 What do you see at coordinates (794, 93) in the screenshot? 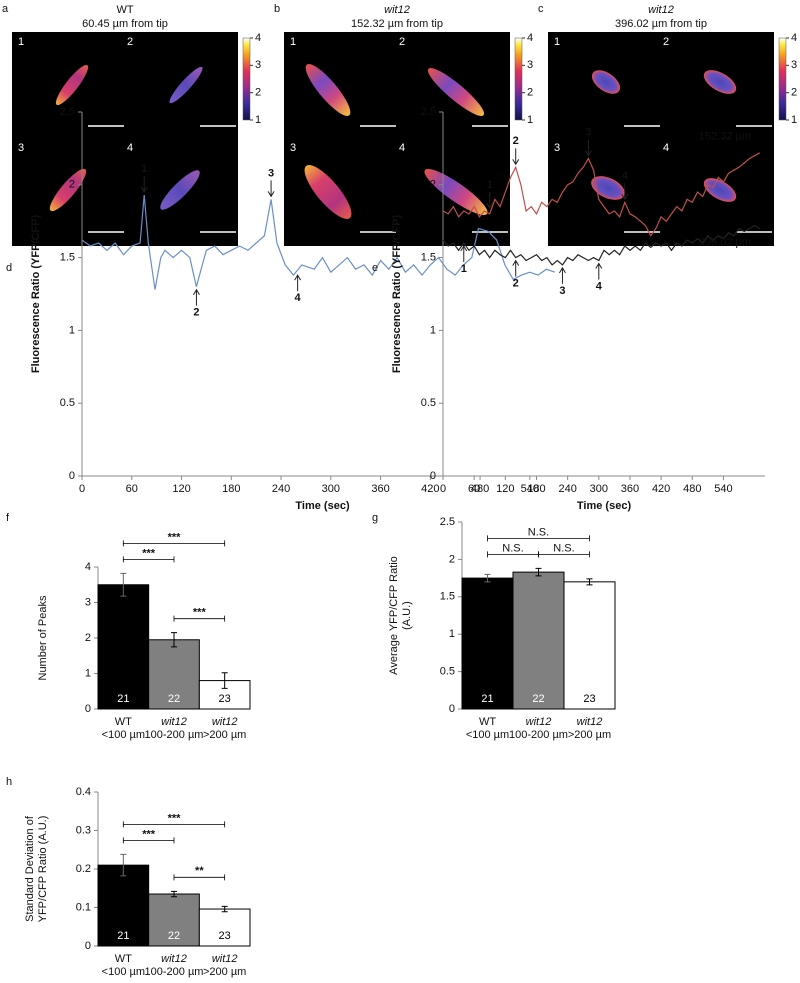
I see `colorbar-tick-label: 2` at bounding box center [794, 93].